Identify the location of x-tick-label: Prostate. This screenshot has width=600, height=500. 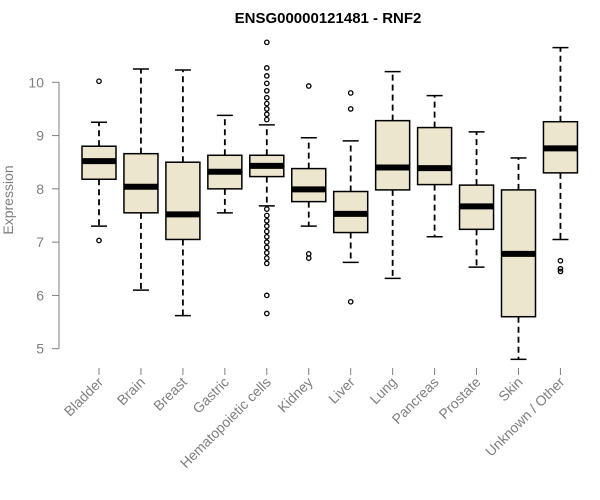
(459, 398).